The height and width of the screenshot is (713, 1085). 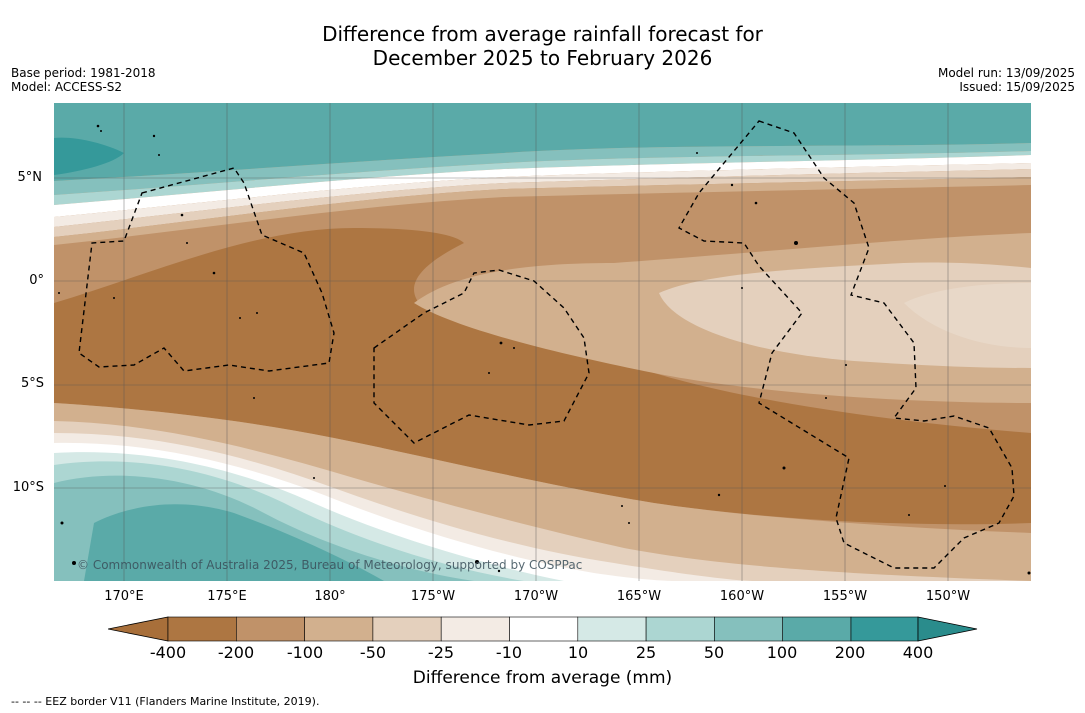 I want to click on band-north-m25, so click(x=542, y=195).